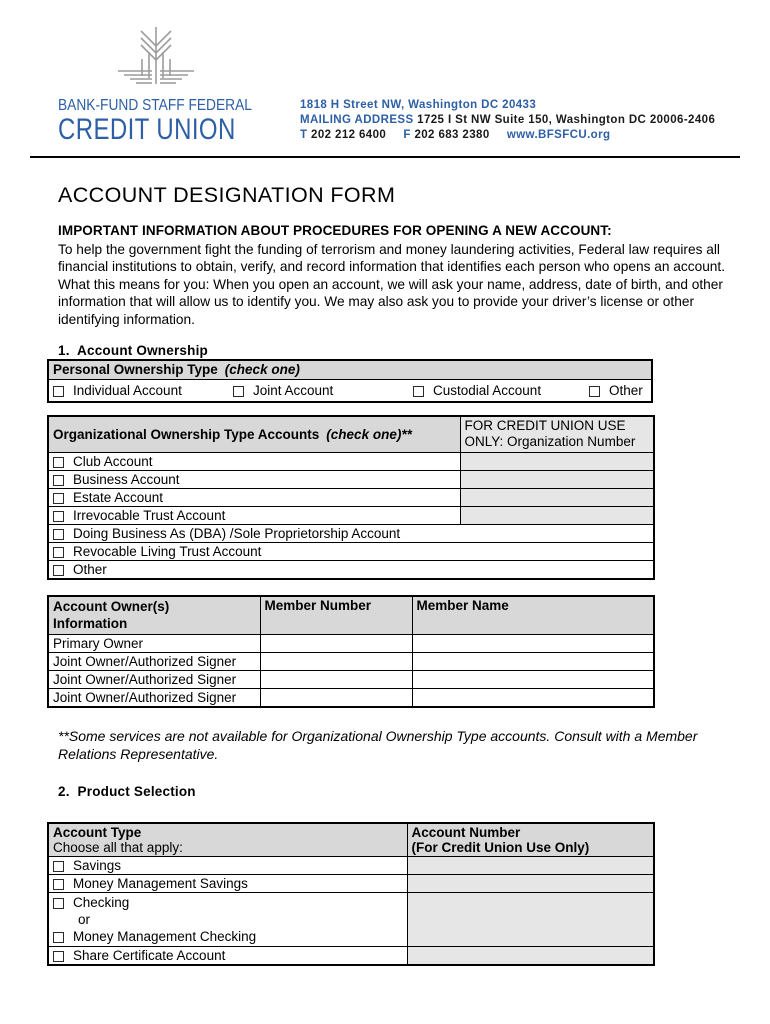  I want to click on checking-options-cell: Checking or Money Management Checking, so click(227, 919).